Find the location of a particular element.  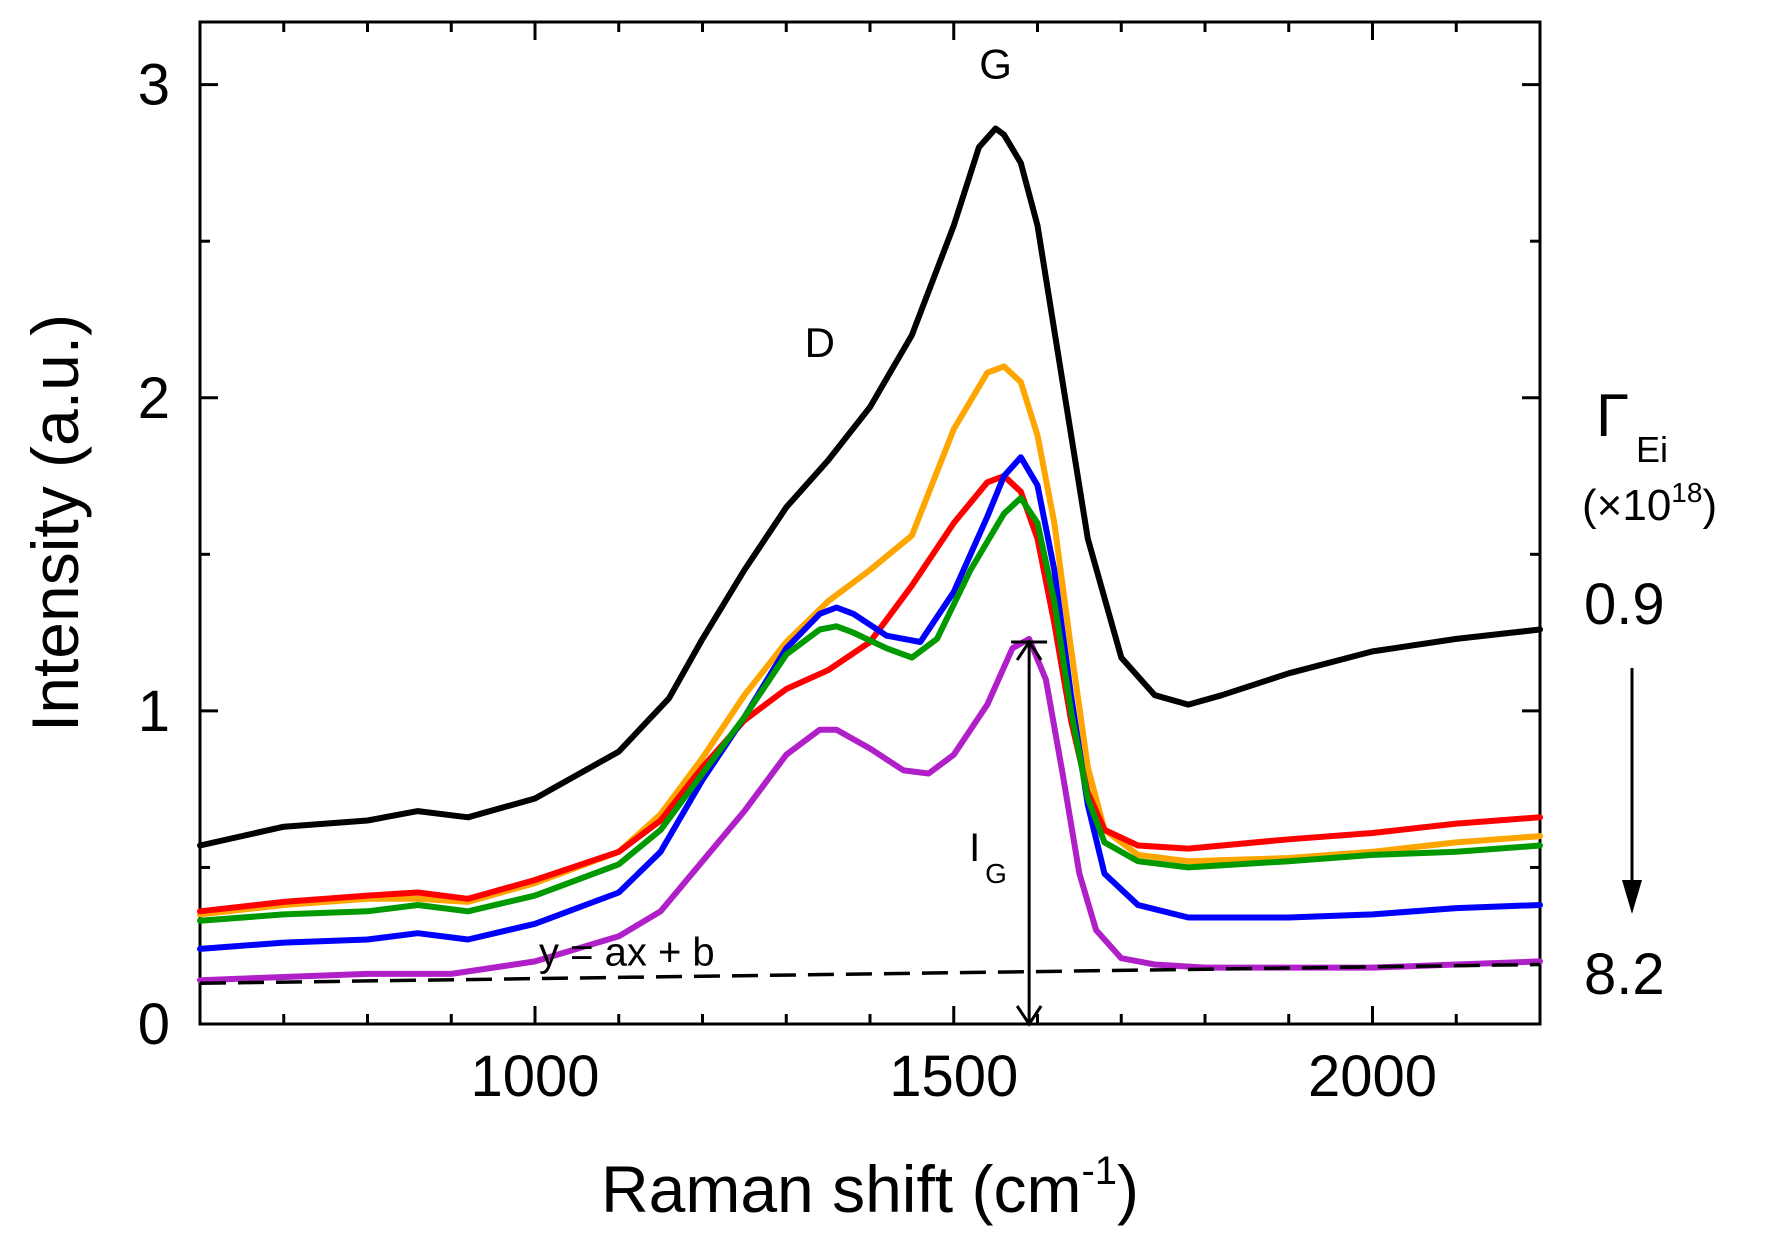

y-axis-title: Intensity (a.u.) is located at coordinates (55, 523).